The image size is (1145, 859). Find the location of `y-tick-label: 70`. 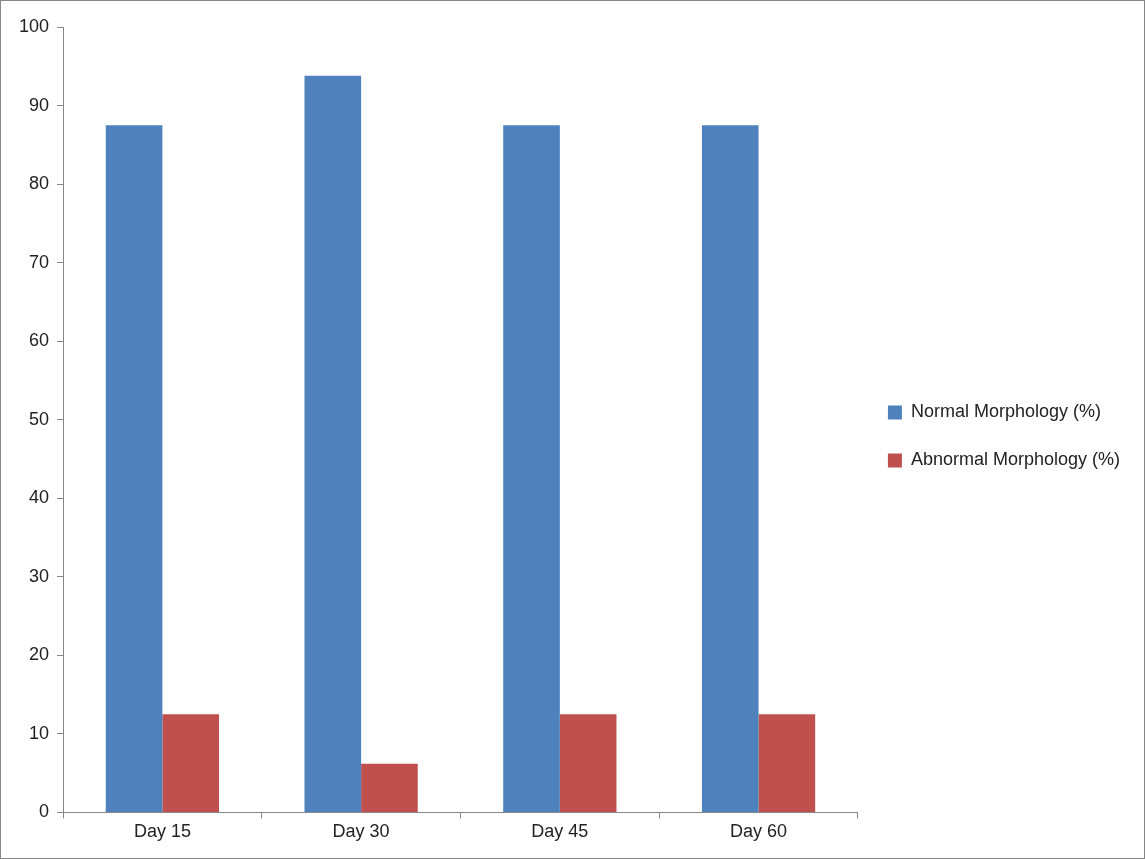

y-tick-label: 70 is located at coordinates (39, 261).